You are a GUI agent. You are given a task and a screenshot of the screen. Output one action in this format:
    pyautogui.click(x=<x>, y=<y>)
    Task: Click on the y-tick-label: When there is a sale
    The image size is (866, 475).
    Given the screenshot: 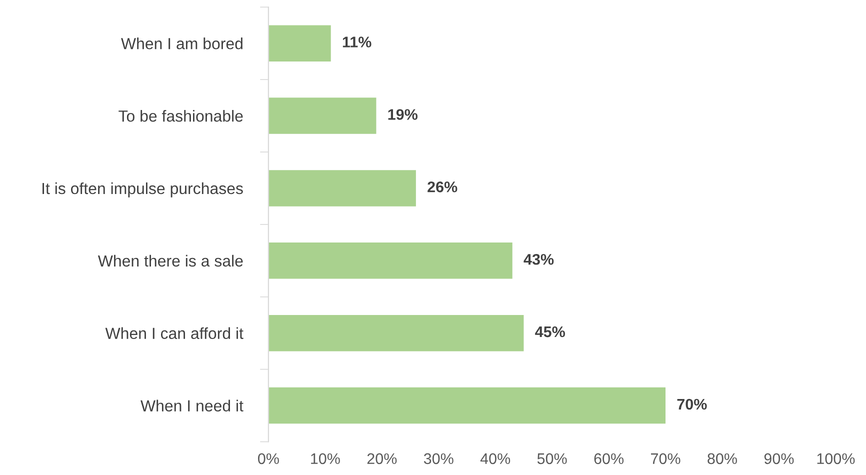 What is the action you would take?
    pyautogui.click(x=170, y=260)
    